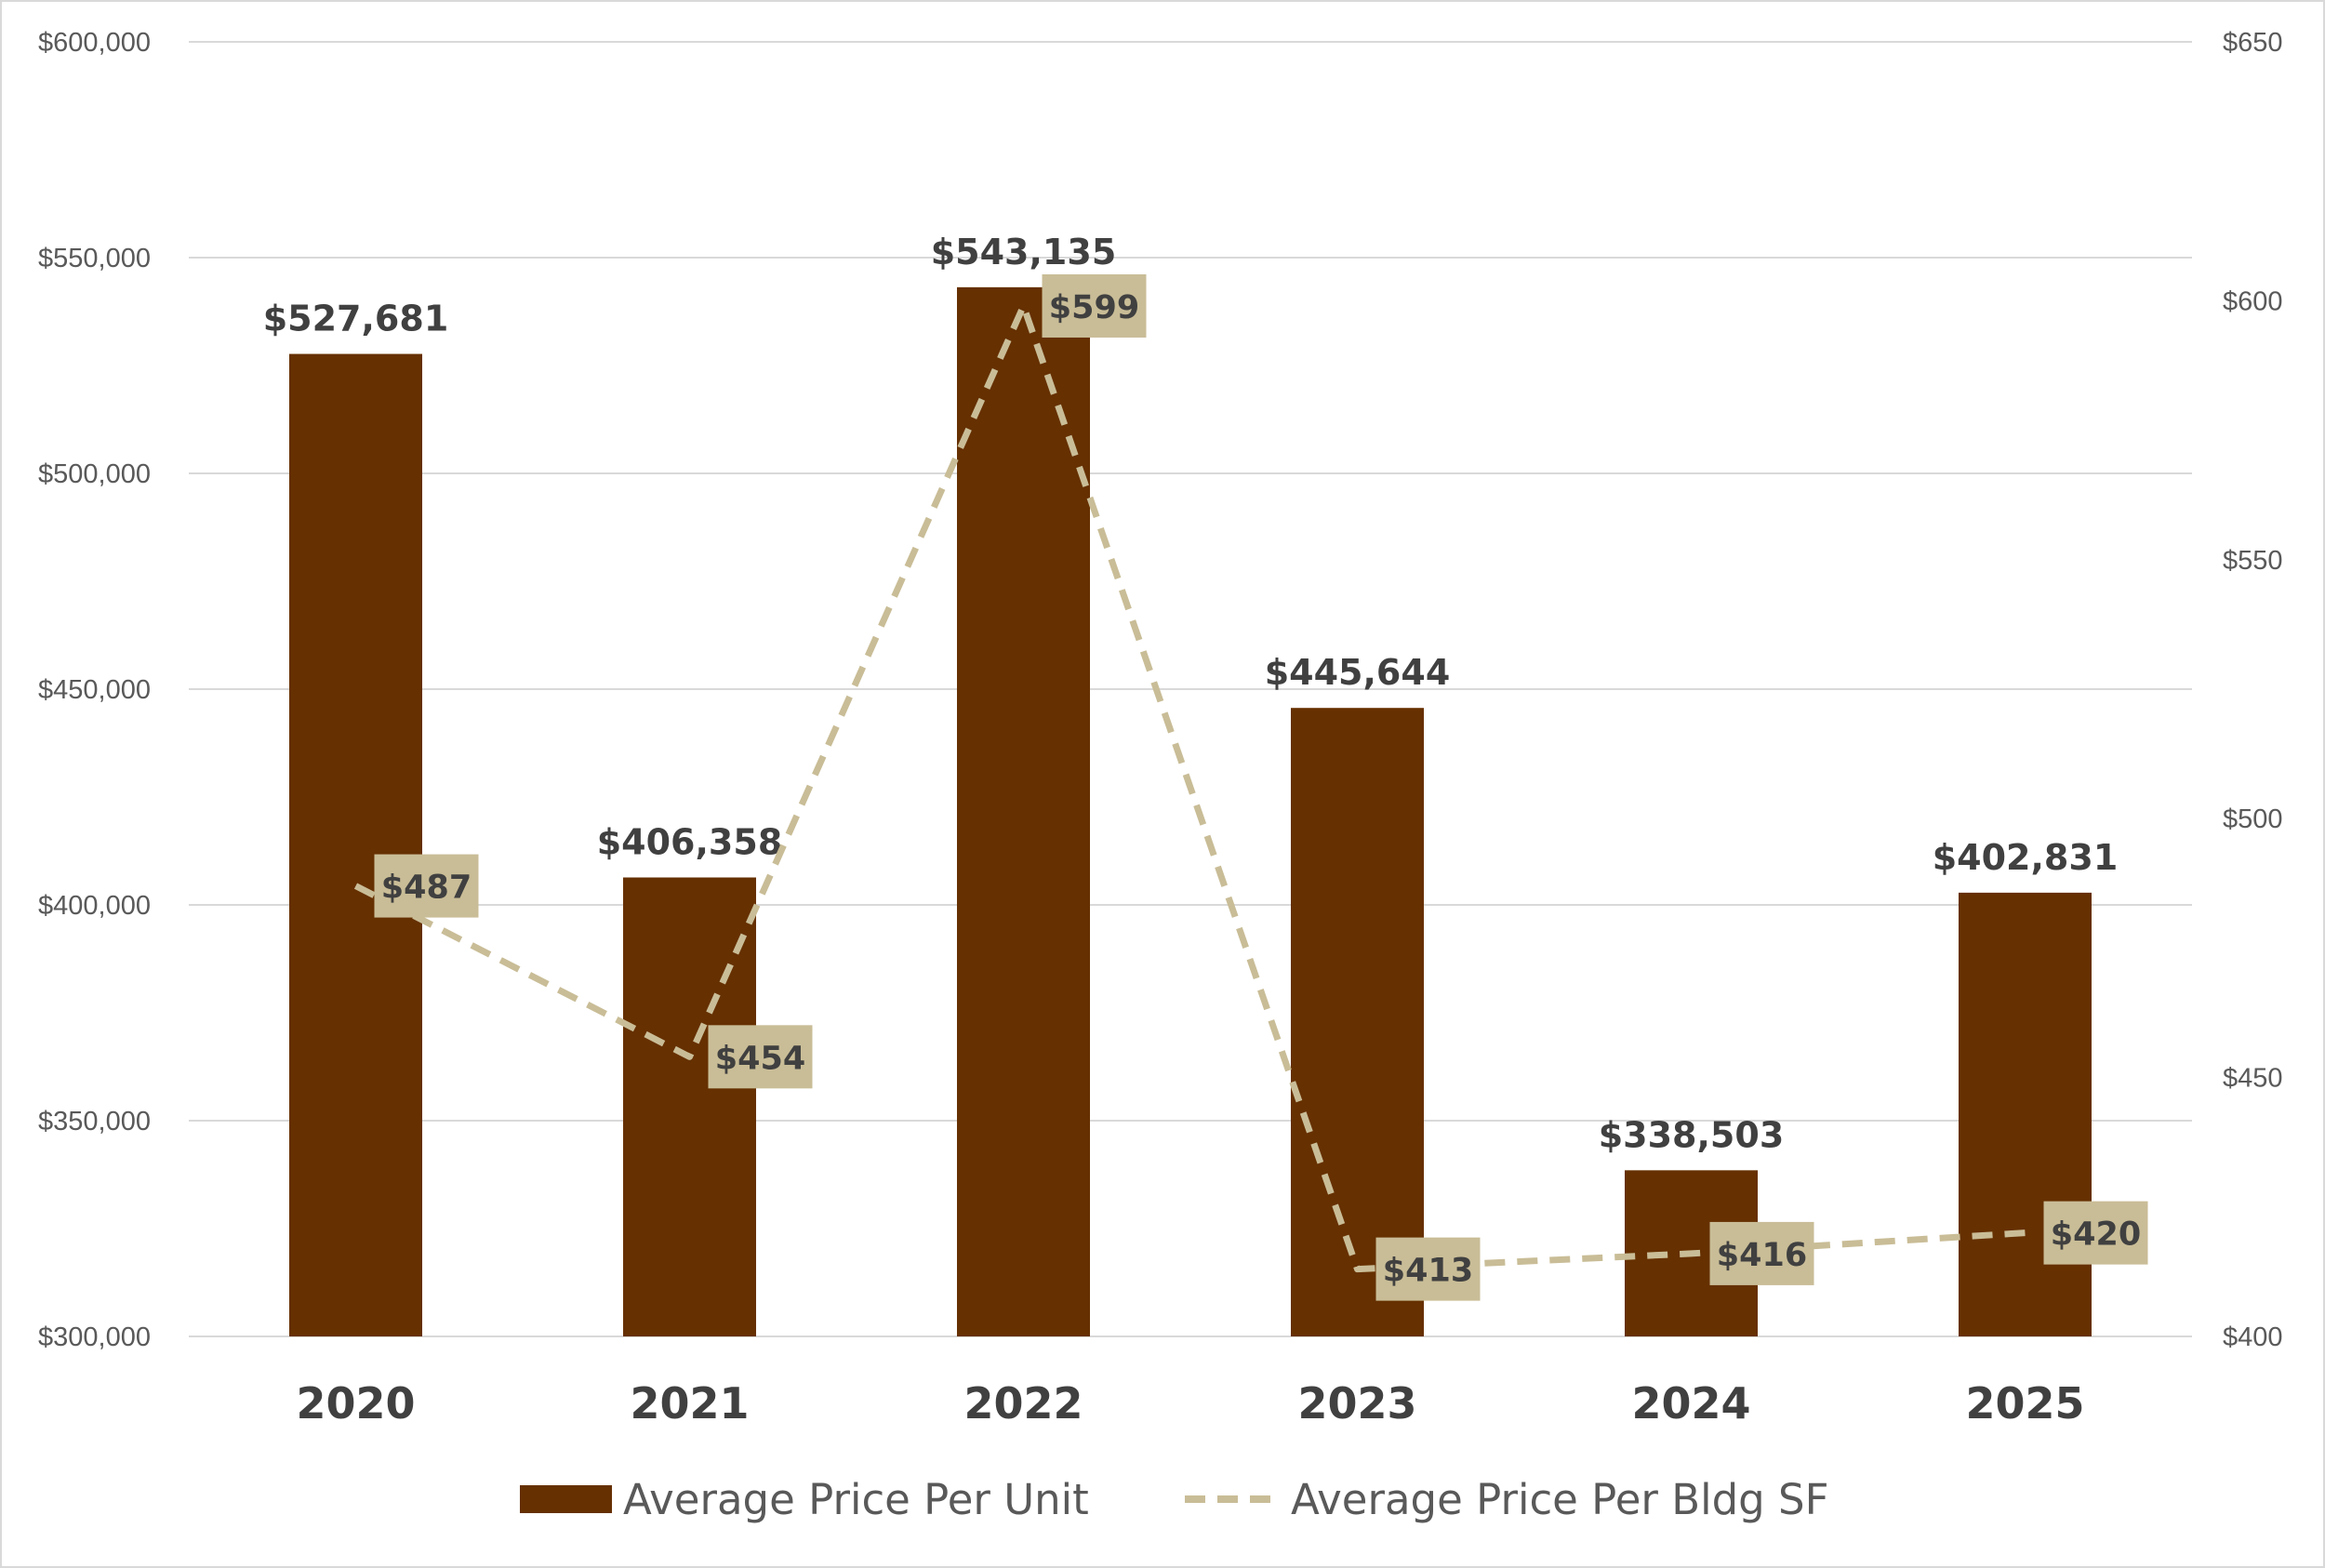 The height and width of the screenshot is (1568, 2325). Describe the element at coordinates (2253, 819) in the screenshot. I see `right-tick-label: $500` at that location.